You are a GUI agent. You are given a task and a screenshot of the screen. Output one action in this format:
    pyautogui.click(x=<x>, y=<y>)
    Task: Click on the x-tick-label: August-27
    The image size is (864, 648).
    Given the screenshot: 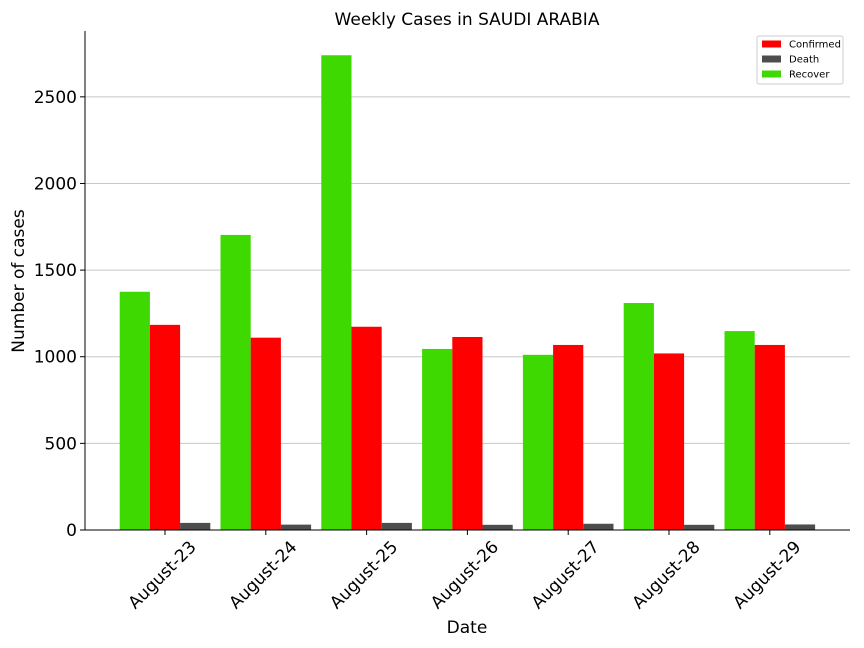 What is the action you would take?
    pyautogui.click(x=566, y=575)
    